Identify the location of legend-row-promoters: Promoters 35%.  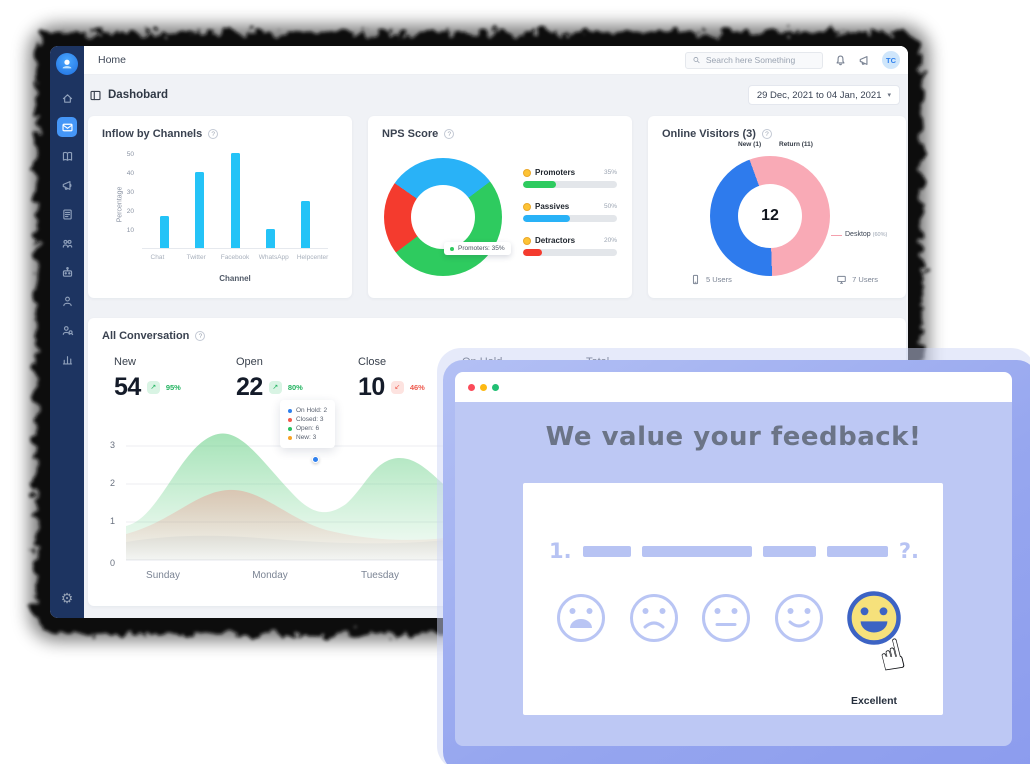
(570, 178).